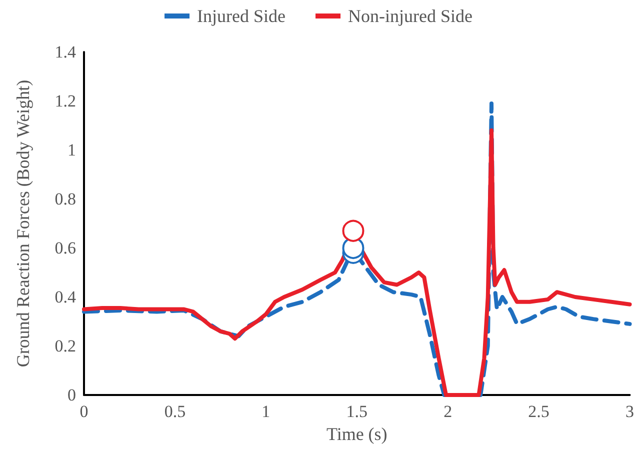  What do you see at coordinates (65, 297) in the screenshot?
I see `y-tick-label: 0.4` at bounding box center [65, 297].